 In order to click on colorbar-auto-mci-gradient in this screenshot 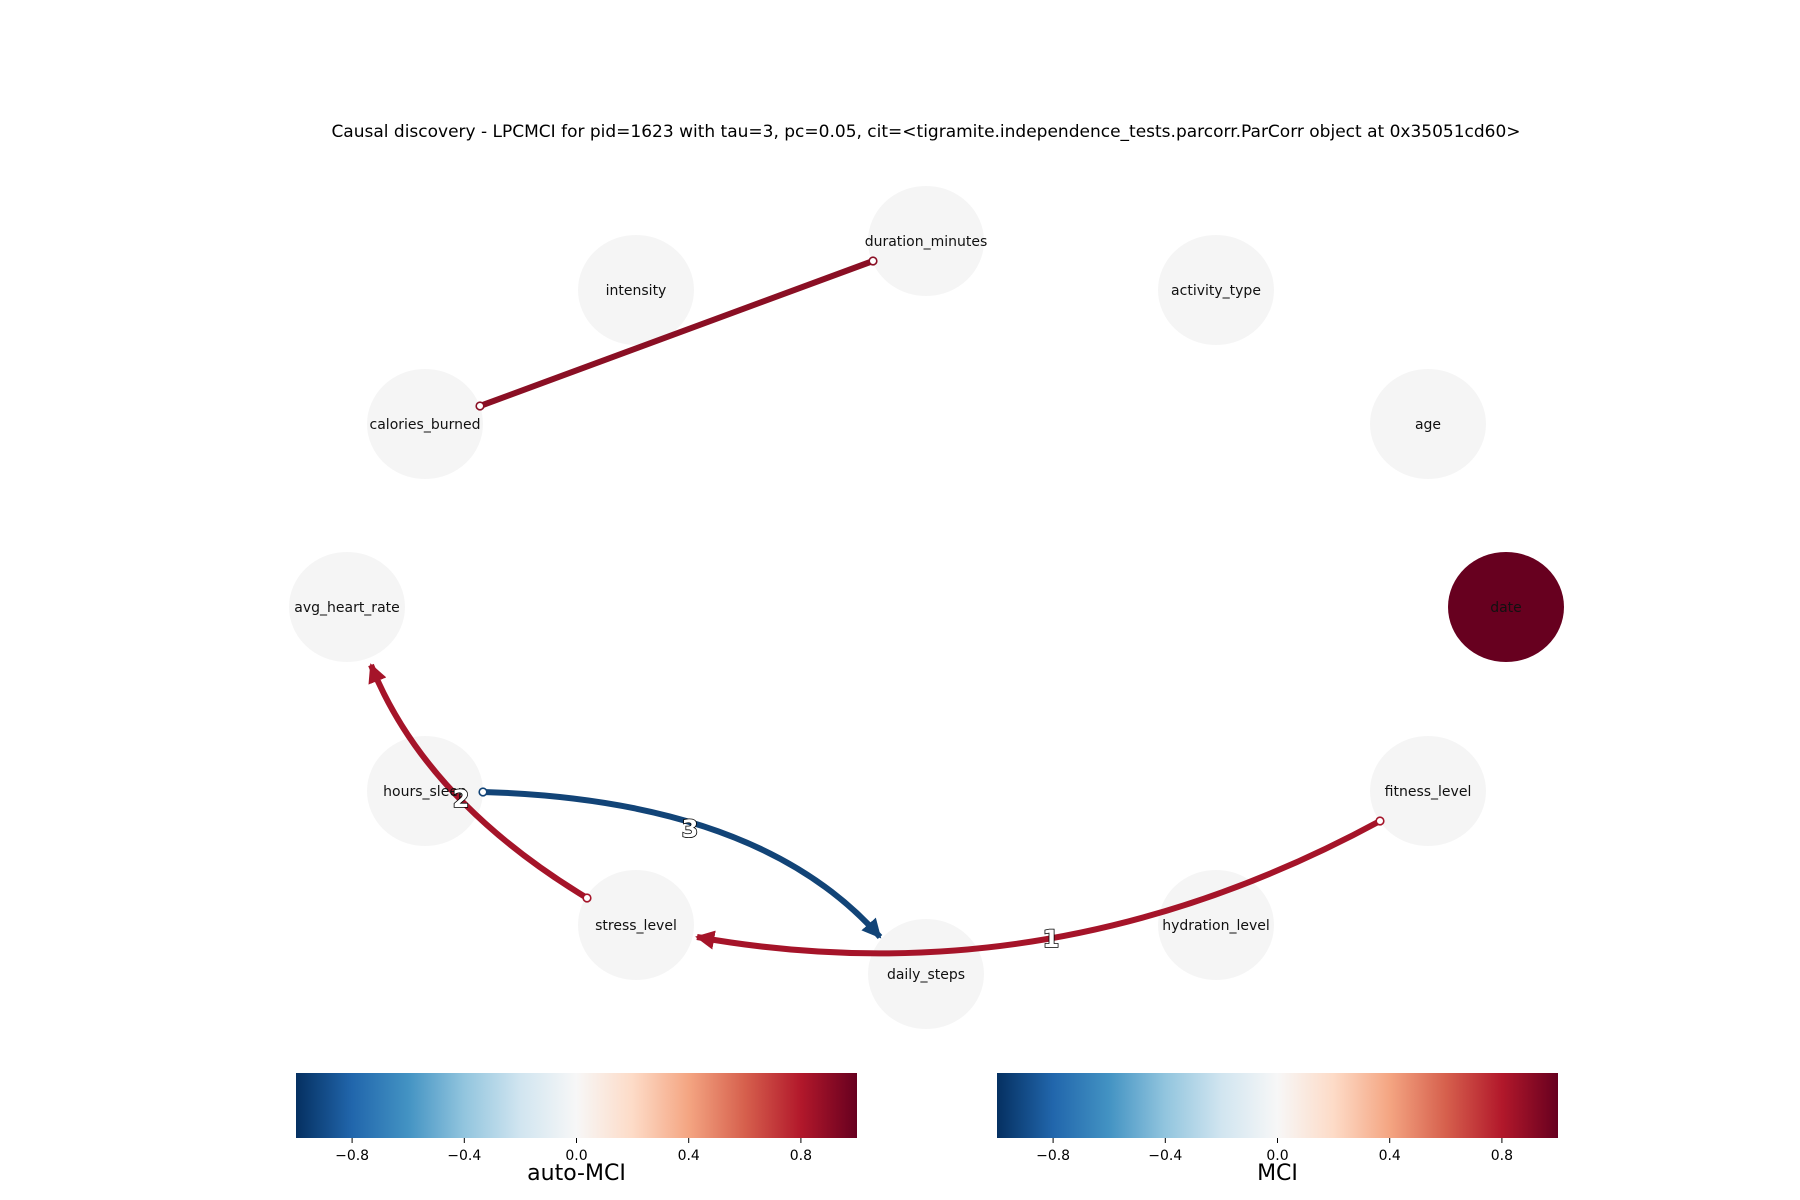, I will do `click(576, 1105)`.